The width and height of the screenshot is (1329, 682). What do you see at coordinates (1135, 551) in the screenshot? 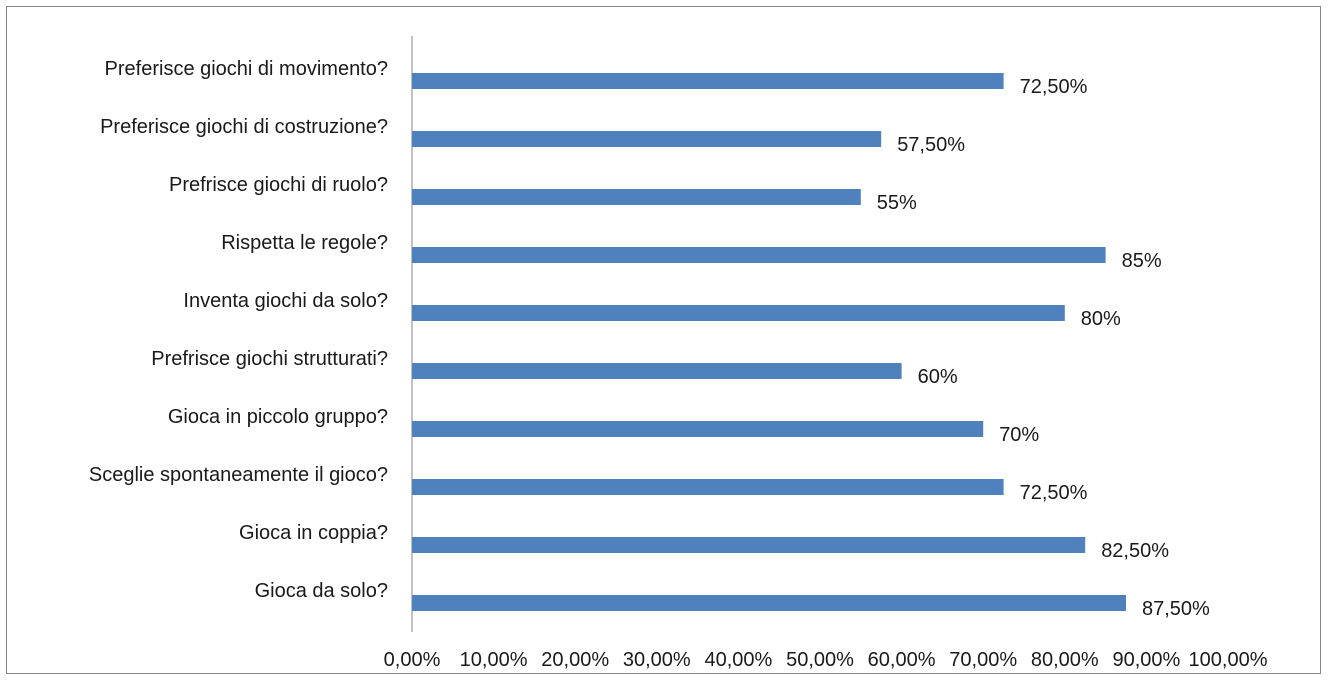
I see `data-label: 82,50%` at bounding box center [1135, 551].